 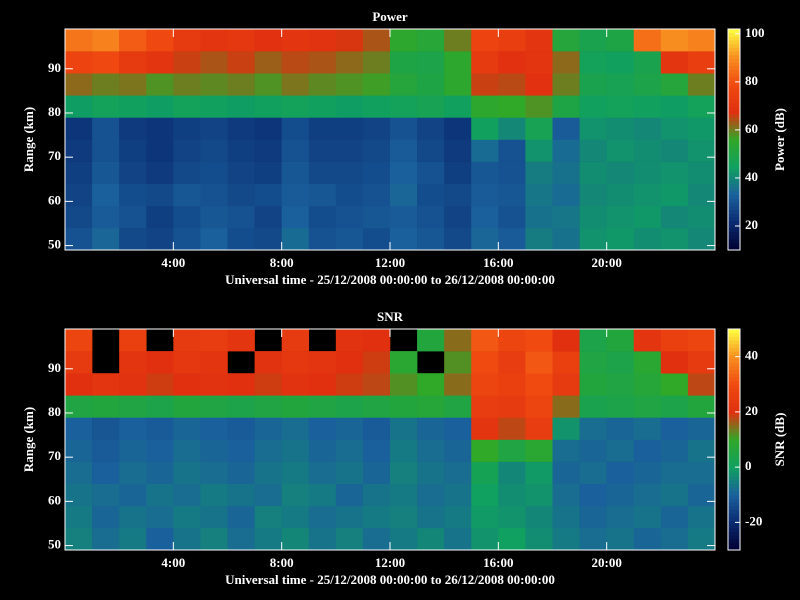 What do you see at coordinates (28, 139) in the screenshot?
I see `y-axis-label: Range (km)` at bounding box center [28, 139].